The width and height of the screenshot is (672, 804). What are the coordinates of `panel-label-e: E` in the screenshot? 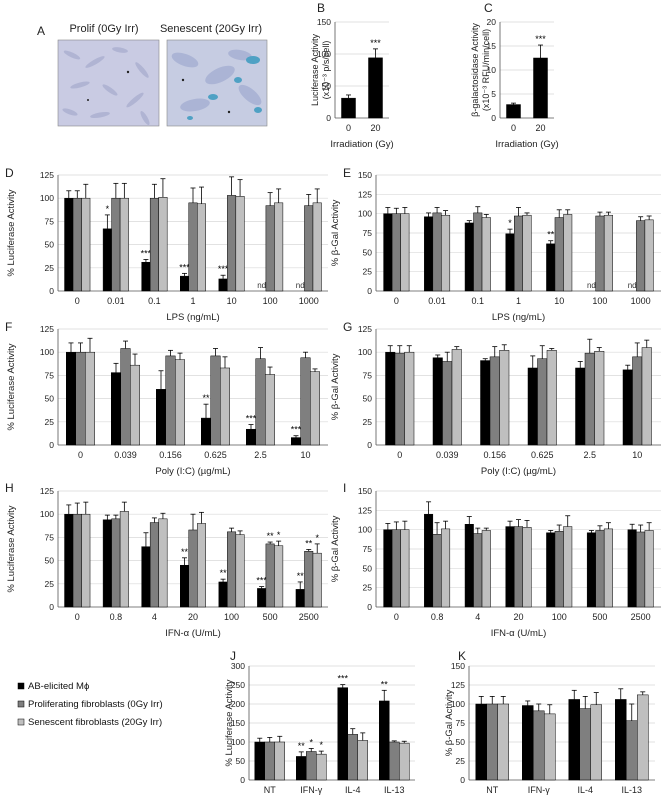 It's located at (347, 173).